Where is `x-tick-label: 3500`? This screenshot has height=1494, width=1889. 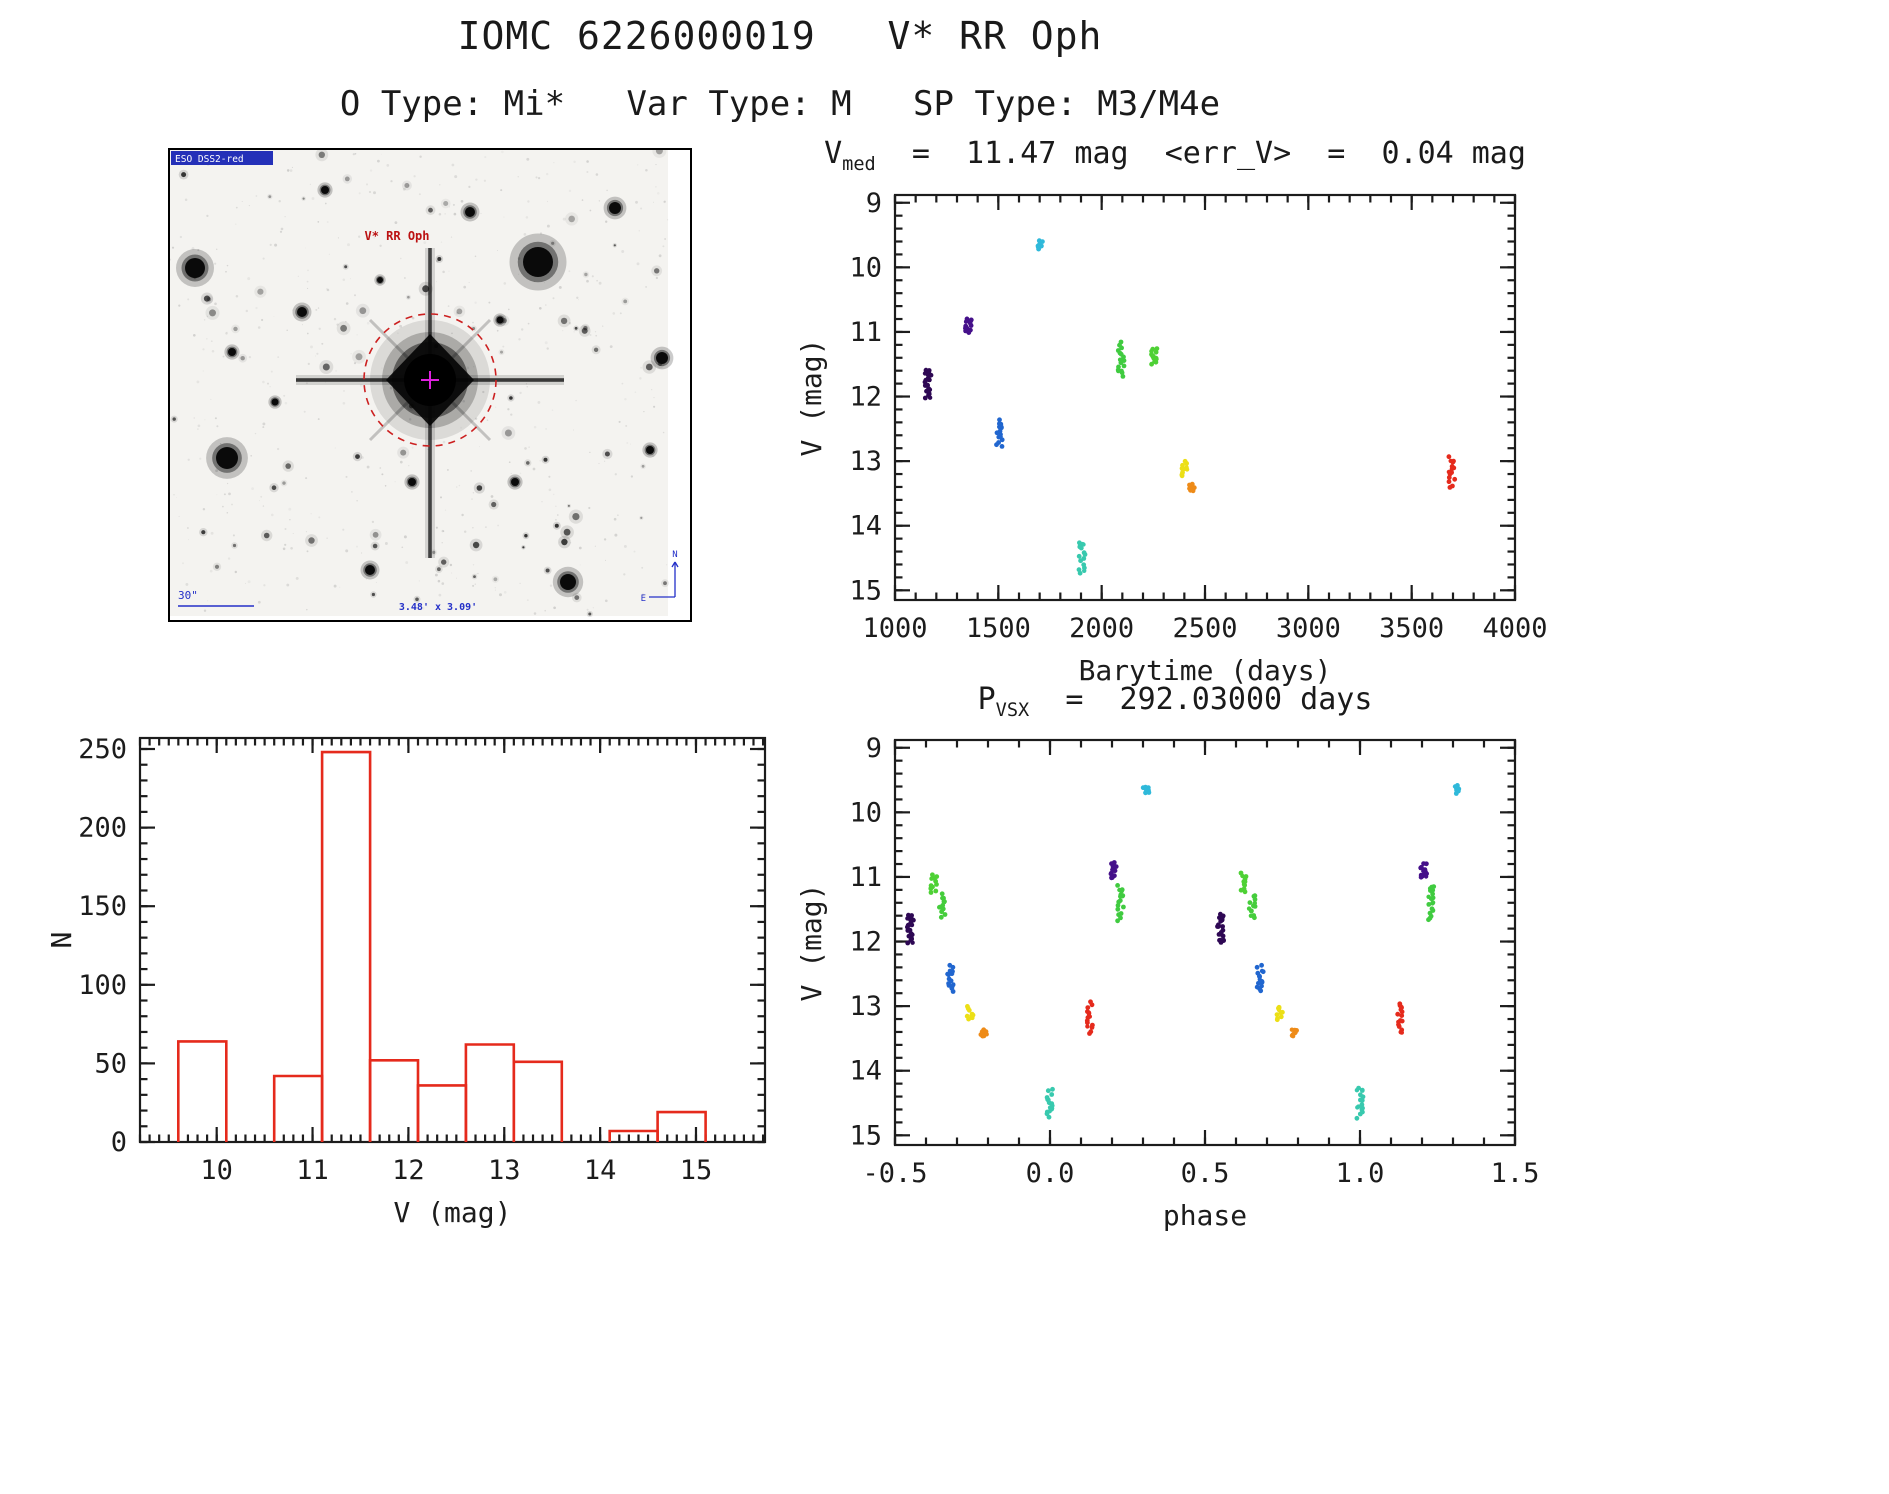 x-tick-label: 3500 is located at coordinates (1411, 628).